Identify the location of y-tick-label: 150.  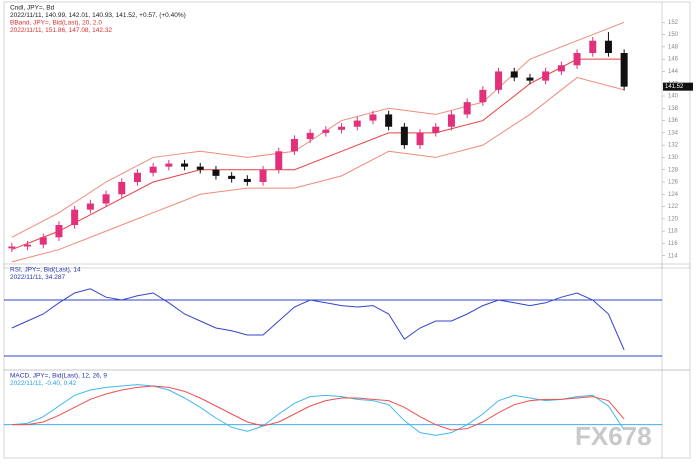
(673, 35).